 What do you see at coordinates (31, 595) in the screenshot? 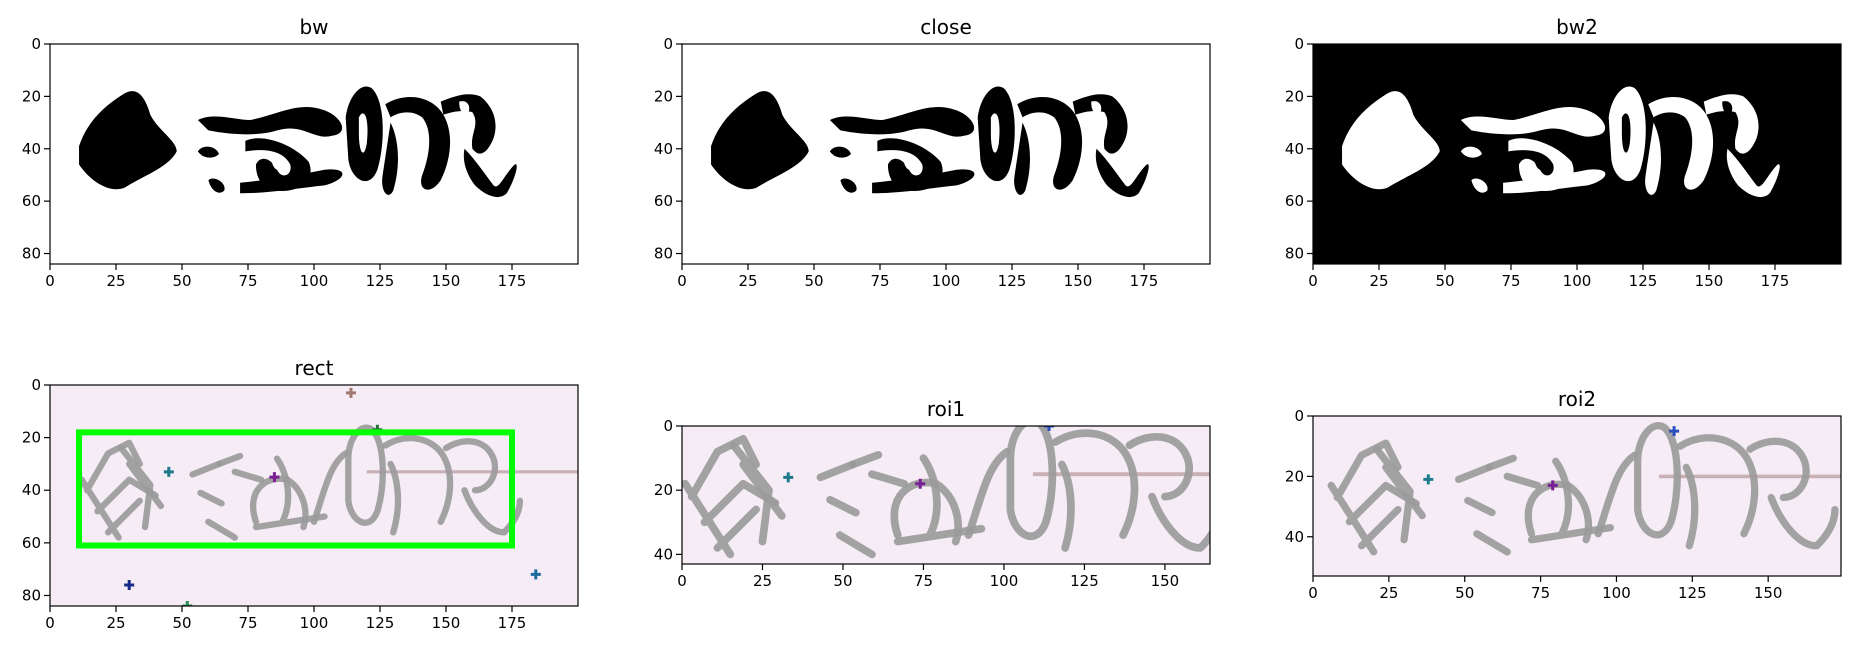
I see `y-tick-label: 80` at bounding box center [31, 595].